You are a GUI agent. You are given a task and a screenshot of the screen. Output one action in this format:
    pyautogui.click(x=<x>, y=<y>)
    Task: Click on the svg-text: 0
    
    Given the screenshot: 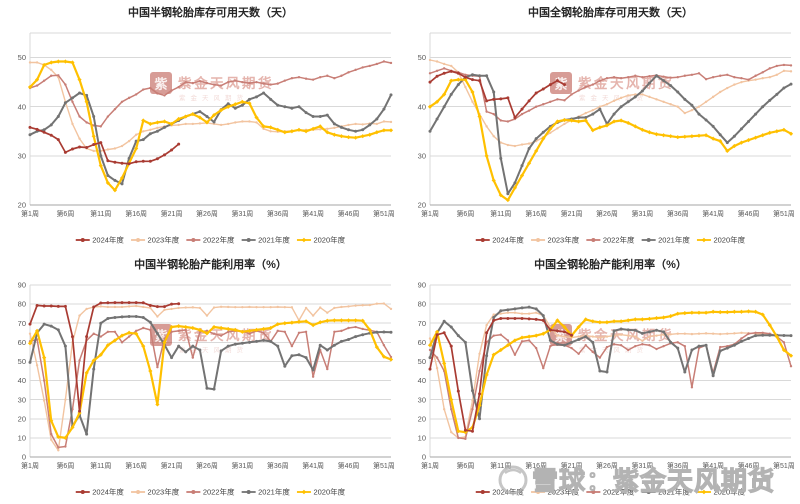 What is the action you would take?
    pyautogui.click(x=24, y=457)
    